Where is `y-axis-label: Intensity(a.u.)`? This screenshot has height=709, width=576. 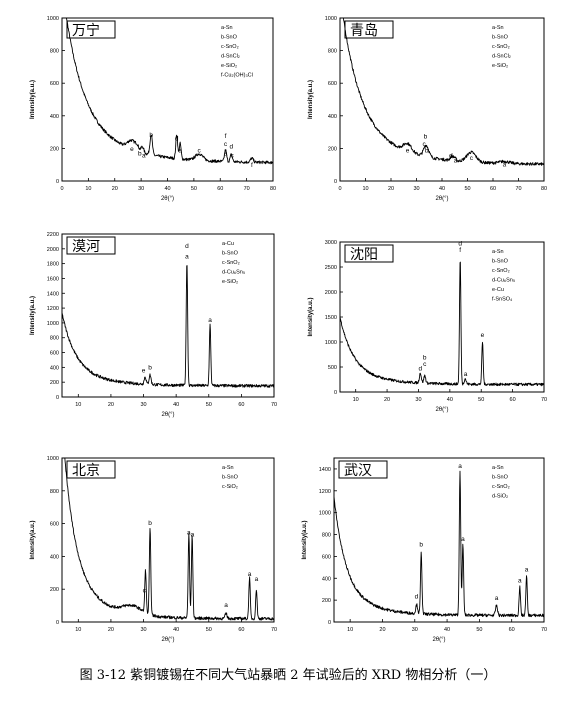 y-axis-label: Intensity(a.u.) is located at coordinates (305, 539).